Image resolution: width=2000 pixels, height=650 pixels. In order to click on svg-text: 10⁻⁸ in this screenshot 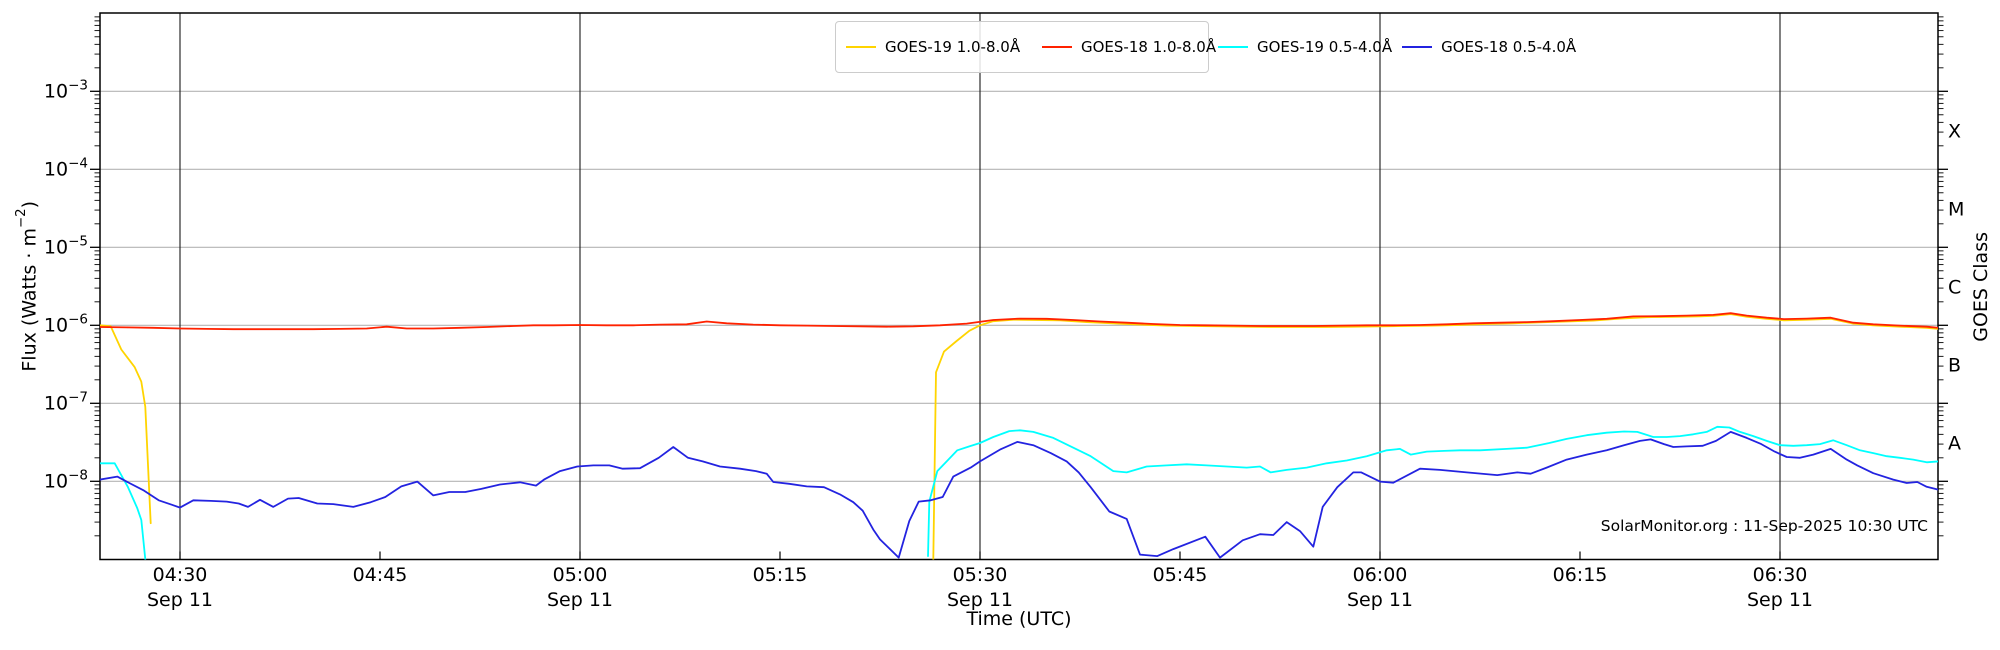, I will do `click(66, 479)`.